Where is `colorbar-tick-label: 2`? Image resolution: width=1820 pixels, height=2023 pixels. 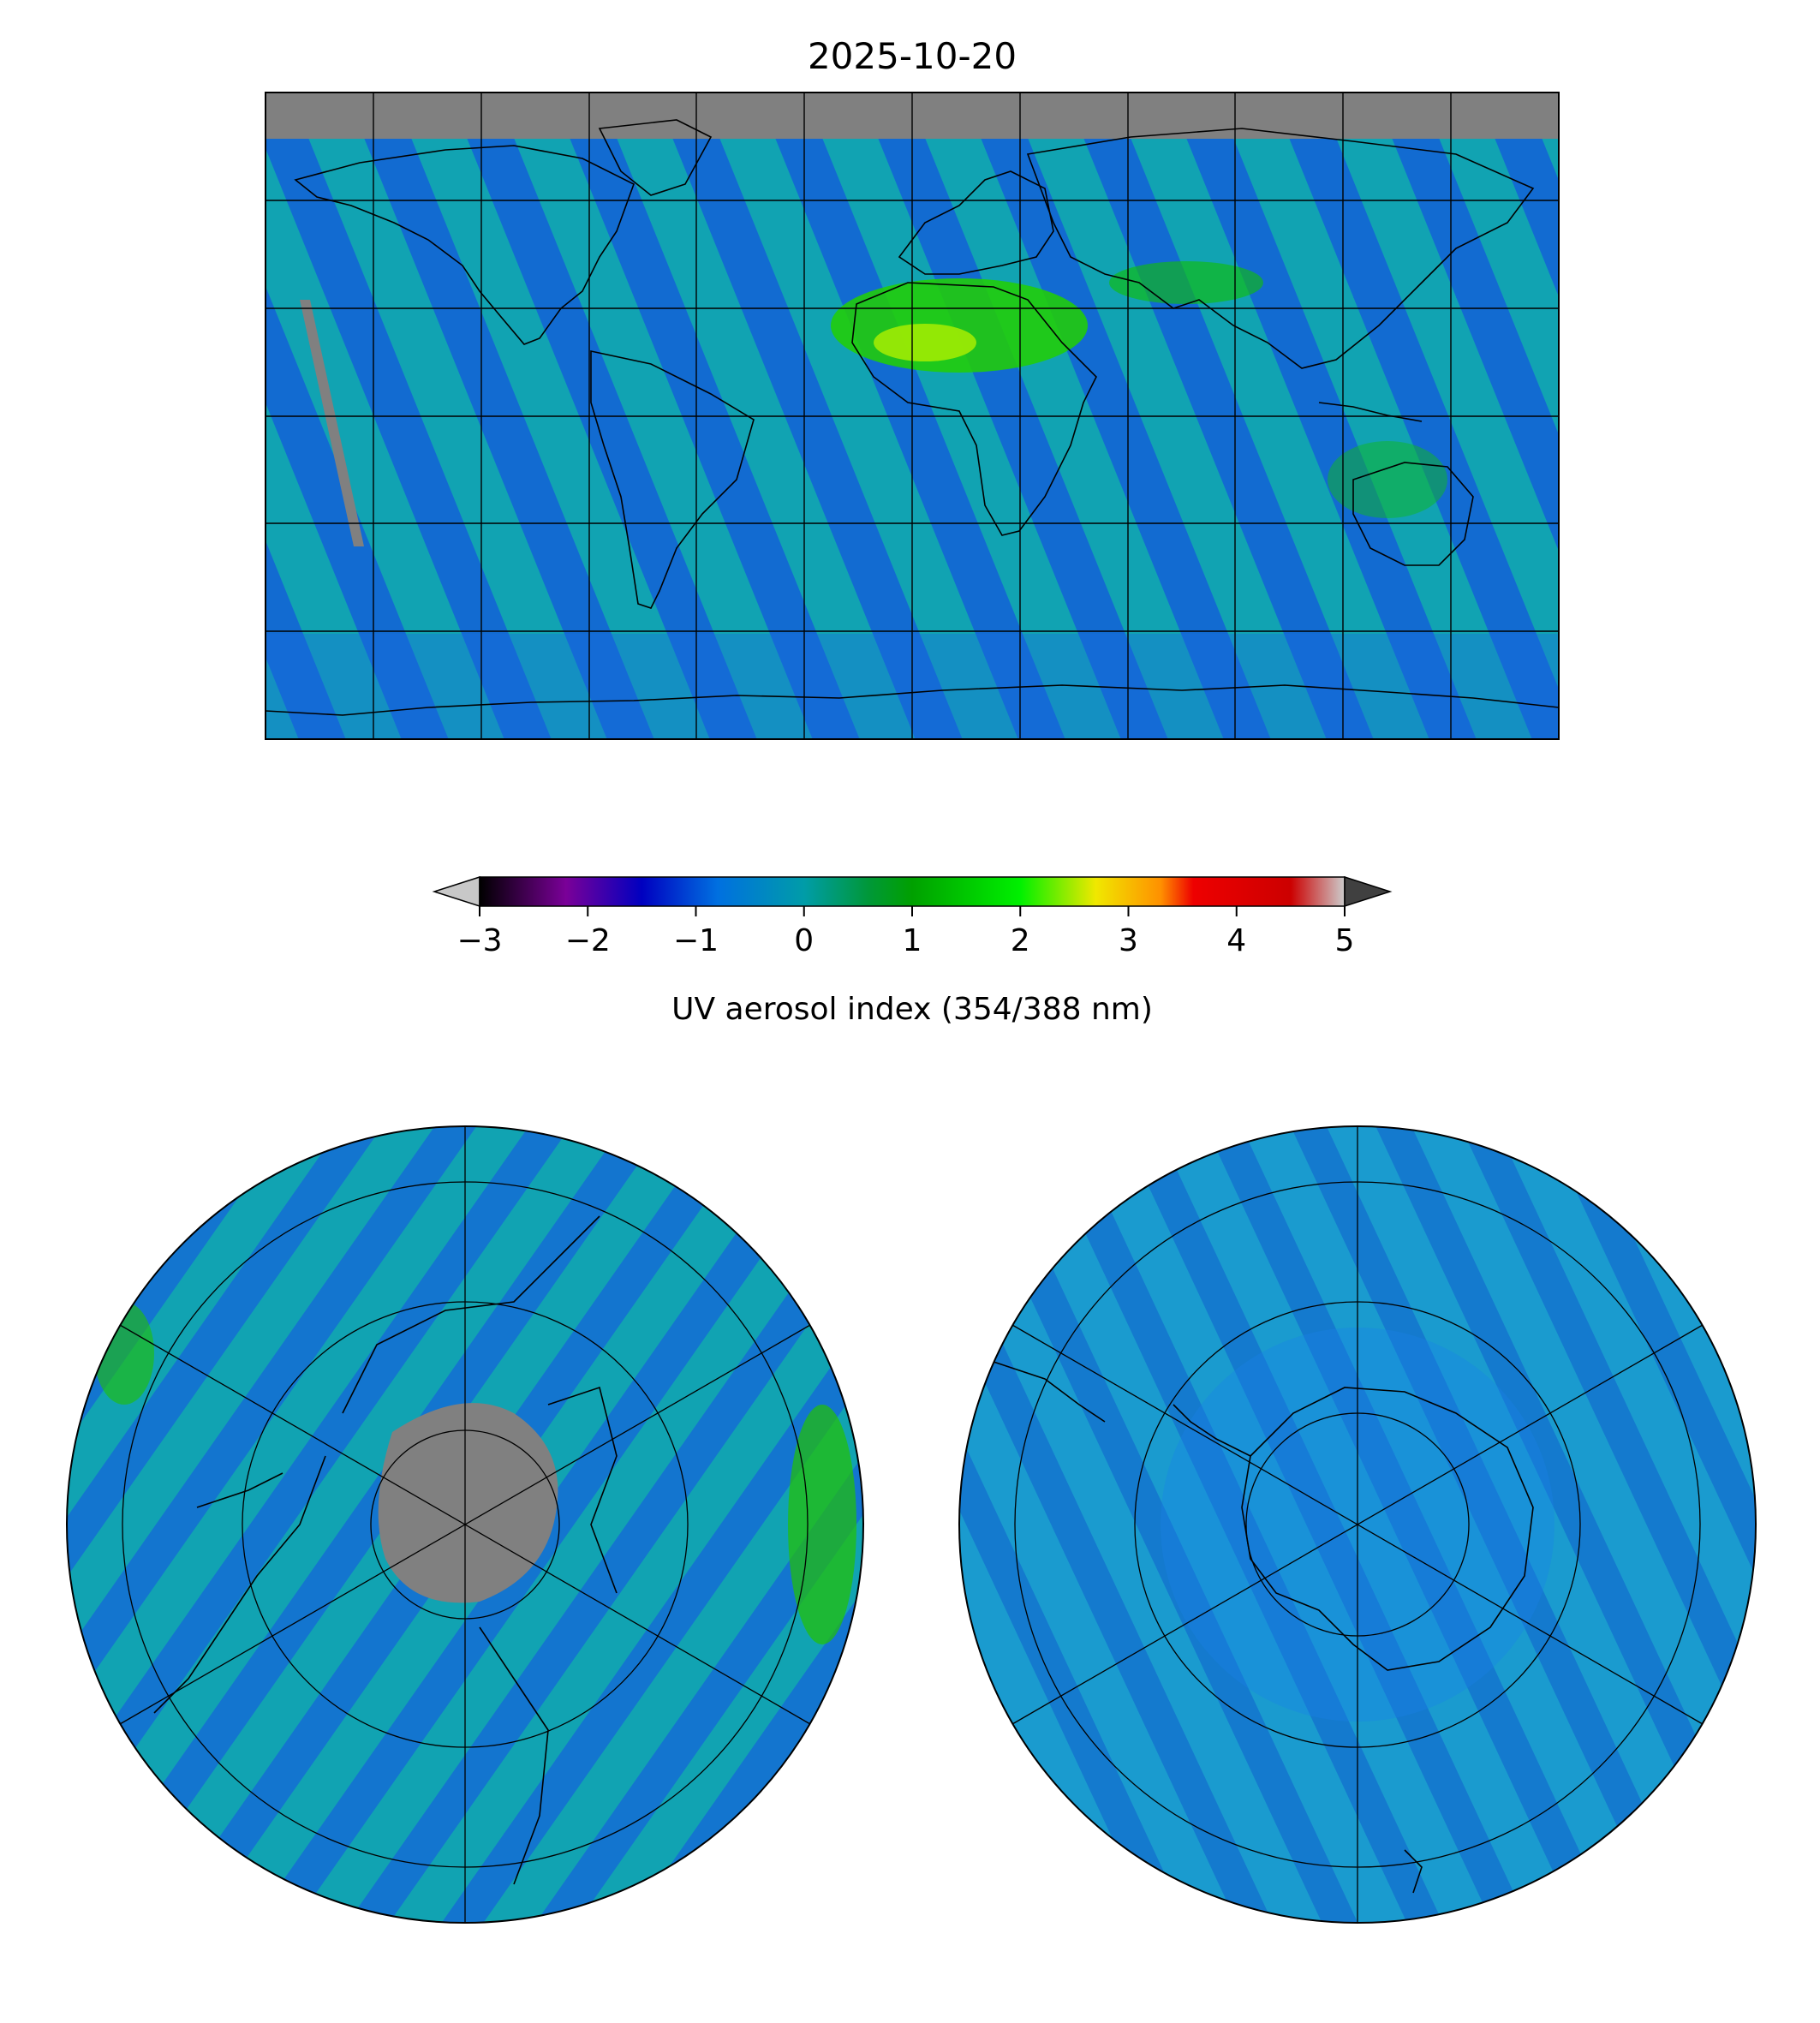
colorbar-tick-label: 2 is located at coordinates (1020, 940).